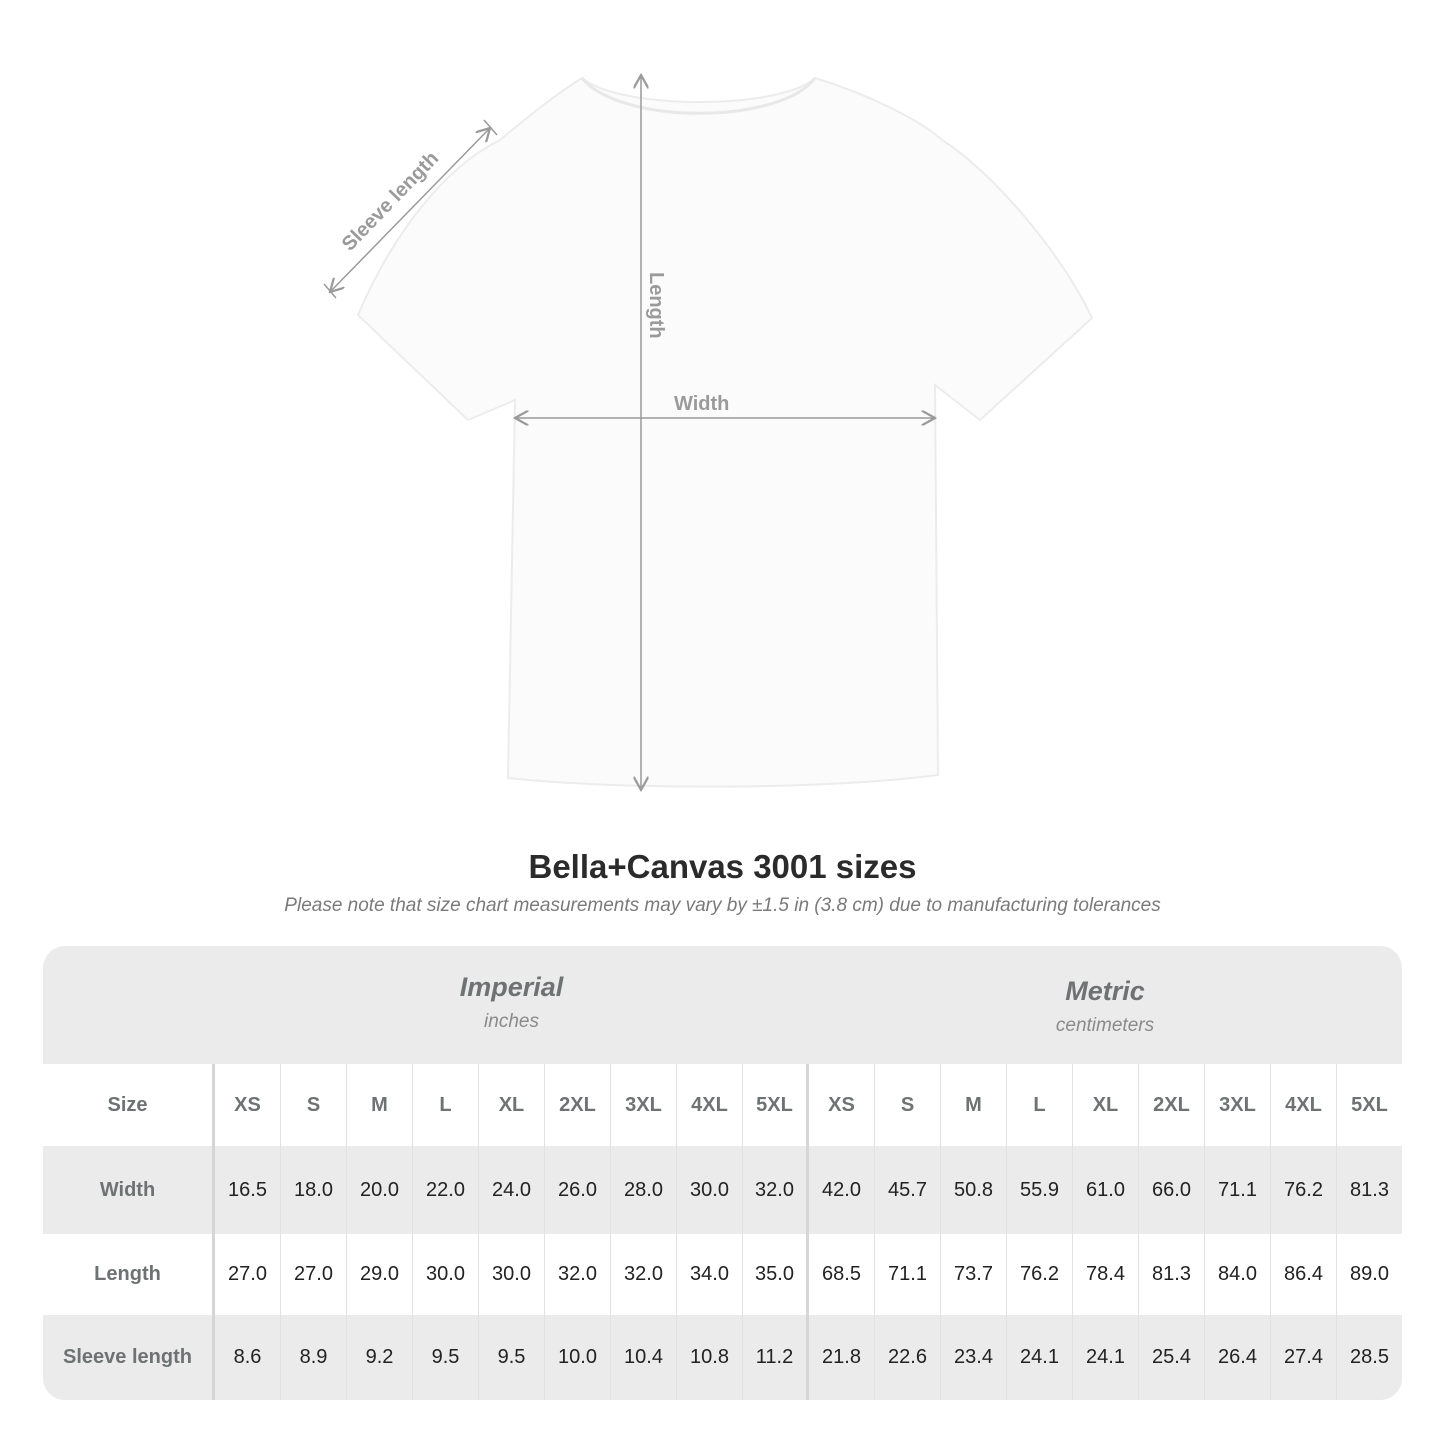 The image size is (1445, 1445). What do you see at coordinates (1238, 1357) in the screenshot?
I see `value-cell: 26.4` at bounding box center [1238, 1357].